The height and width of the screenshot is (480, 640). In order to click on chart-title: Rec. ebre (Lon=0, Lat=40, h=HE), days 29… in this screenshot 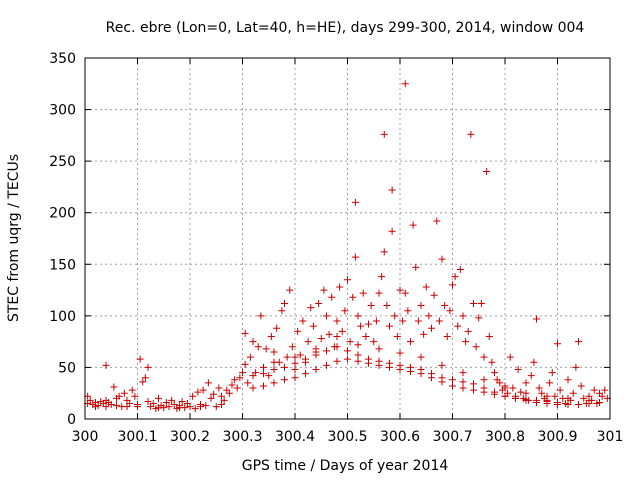, I will do `click(345, 28)`.